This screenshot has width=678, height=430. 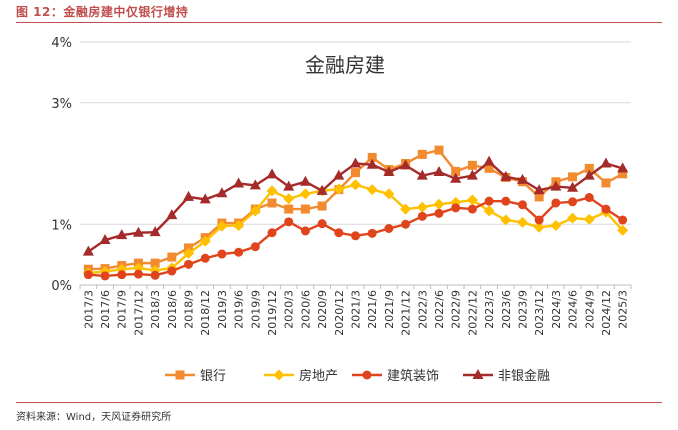 I want to click on x-tick-label: 2022/9, so click(x=456, y=309).